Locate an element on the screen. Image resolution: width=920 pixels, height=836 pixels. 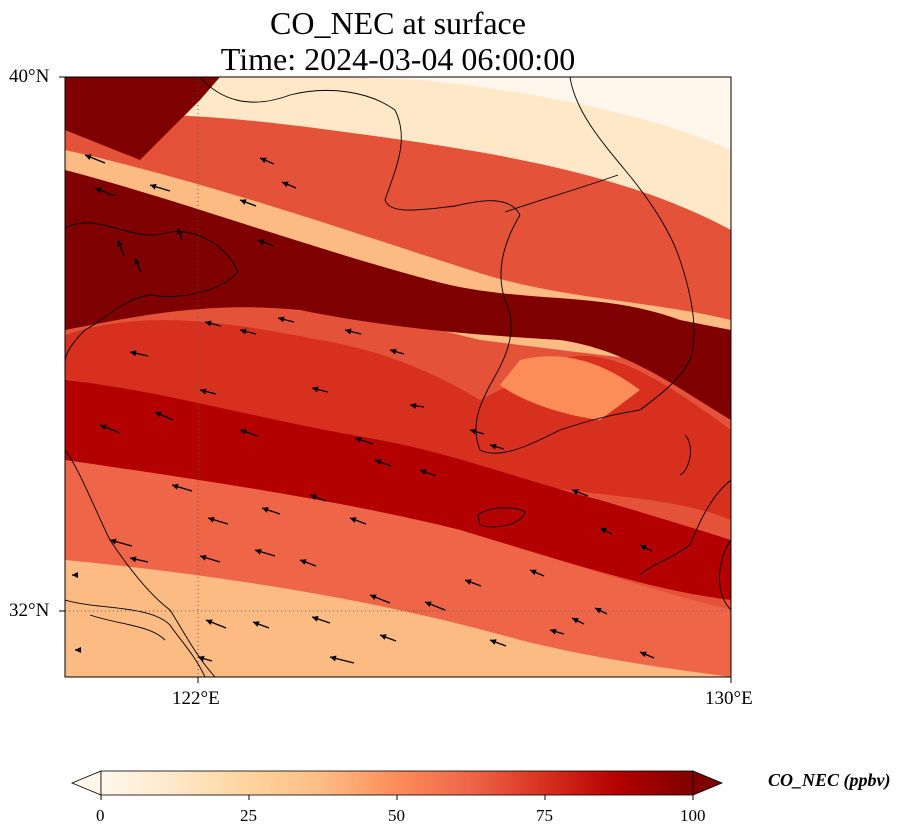
colorbar-extend-low is located at coordinates (86, 783).